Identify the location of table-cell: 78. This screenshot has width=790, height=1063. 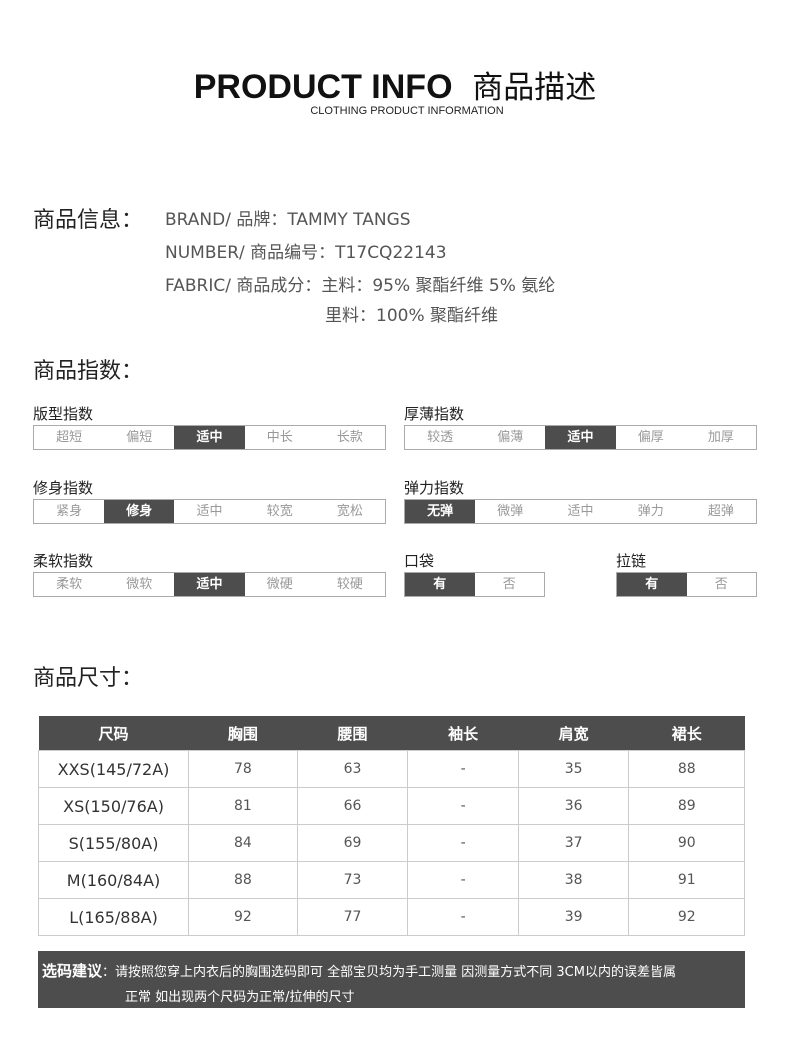
(243, 769).